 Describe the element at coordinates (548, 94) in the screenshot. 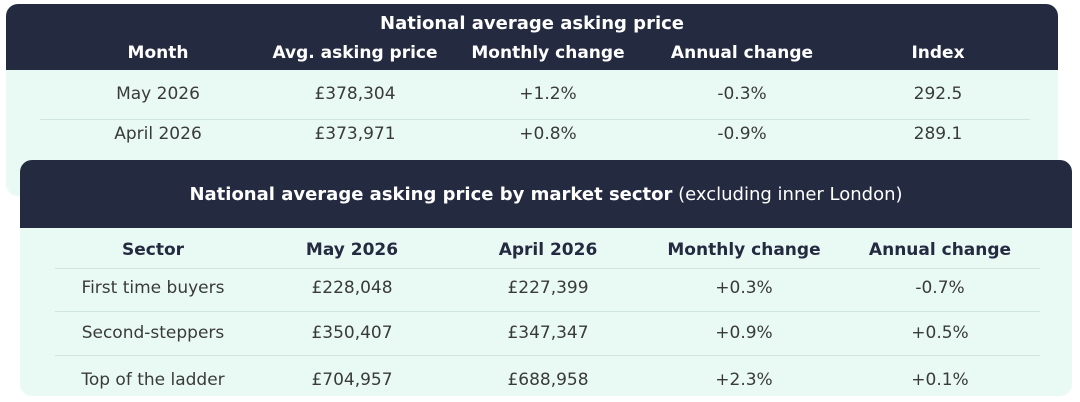

I see `table-cell: +1.2%` at that location.